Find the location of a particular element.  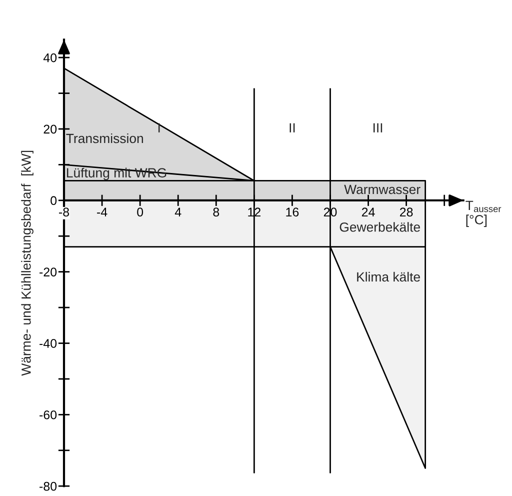

x-tick-label: 0 is located at coordinates (140, 212).